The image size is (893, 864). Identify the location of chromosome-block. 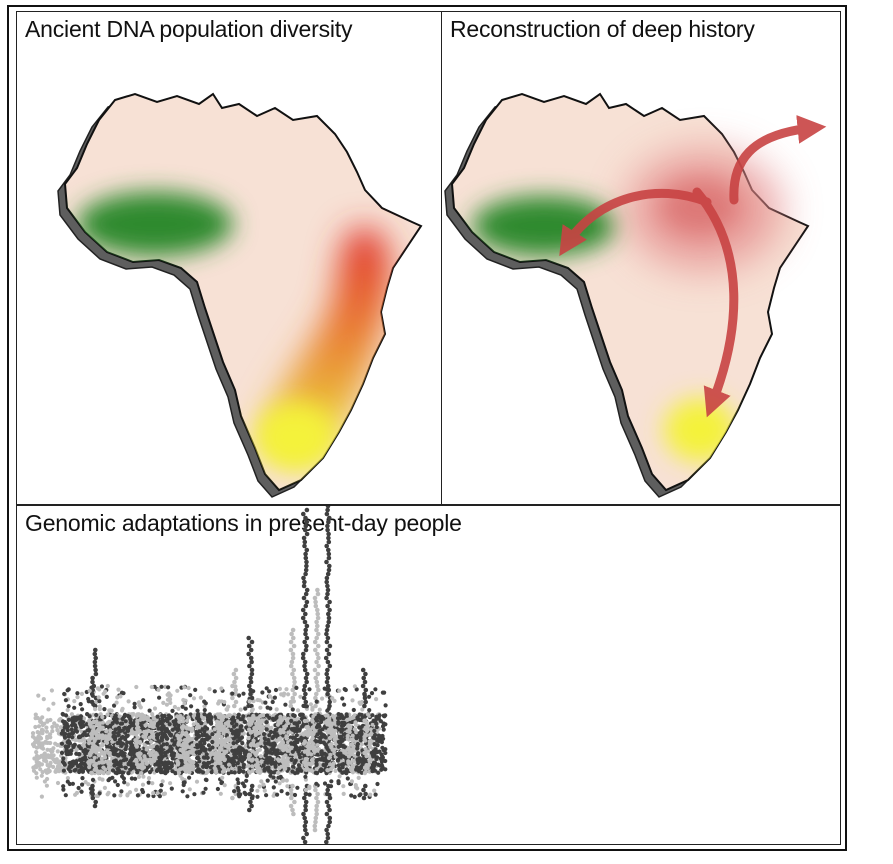
(378, 742).